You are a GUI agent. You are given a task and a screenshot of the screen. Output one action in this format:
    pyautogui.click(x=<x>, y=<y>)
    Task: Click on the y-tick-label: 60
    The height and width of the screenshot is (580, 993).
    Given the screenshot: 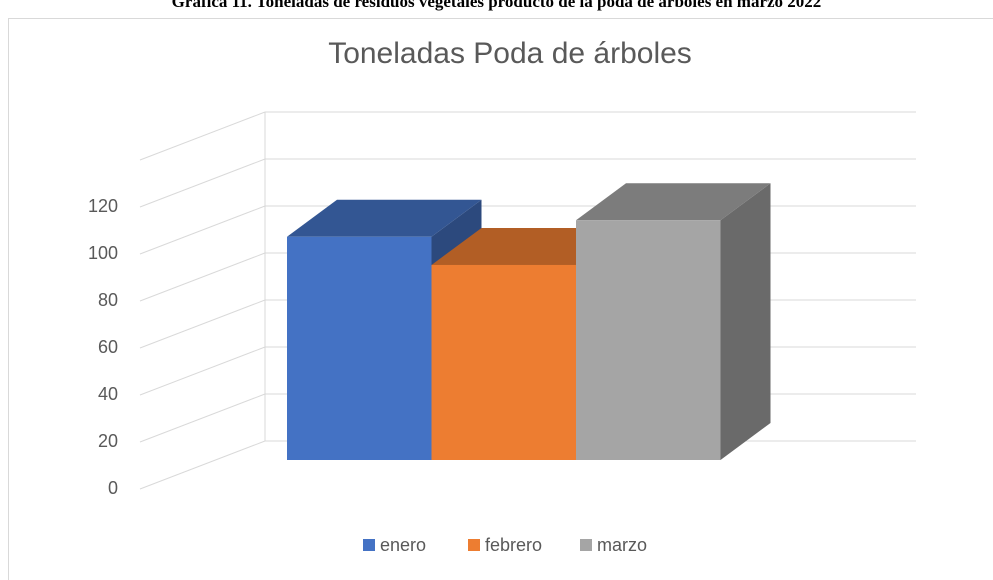 What is the action you would take?
    pyautogui.click(x=108, y=347)
    